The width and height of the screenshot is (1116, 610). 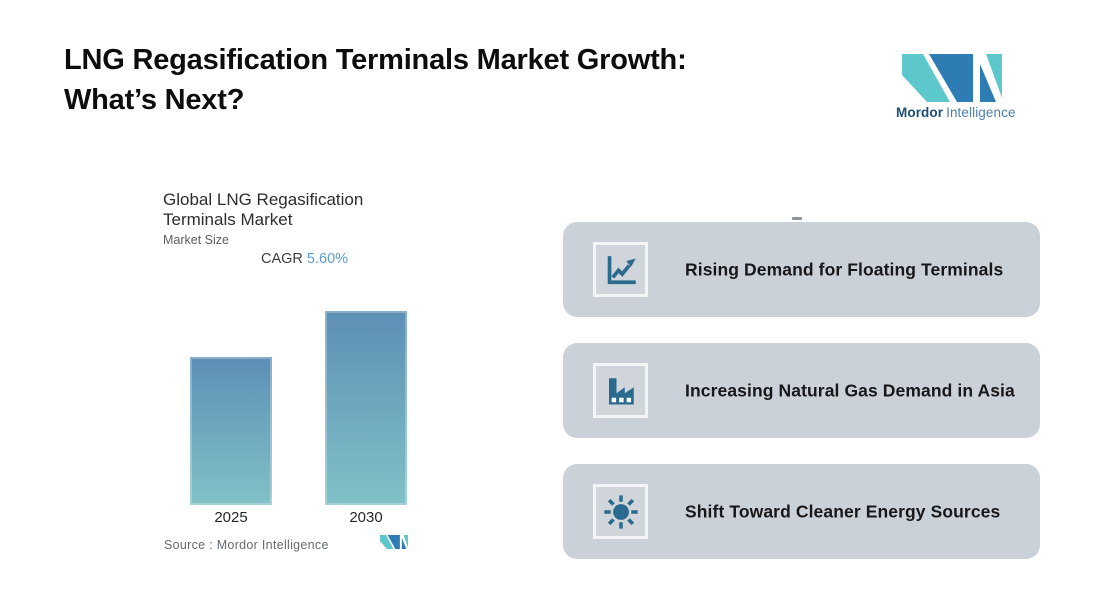 I want to click on brand-name: Mordor Intelligence, so click(x=955, y=112).